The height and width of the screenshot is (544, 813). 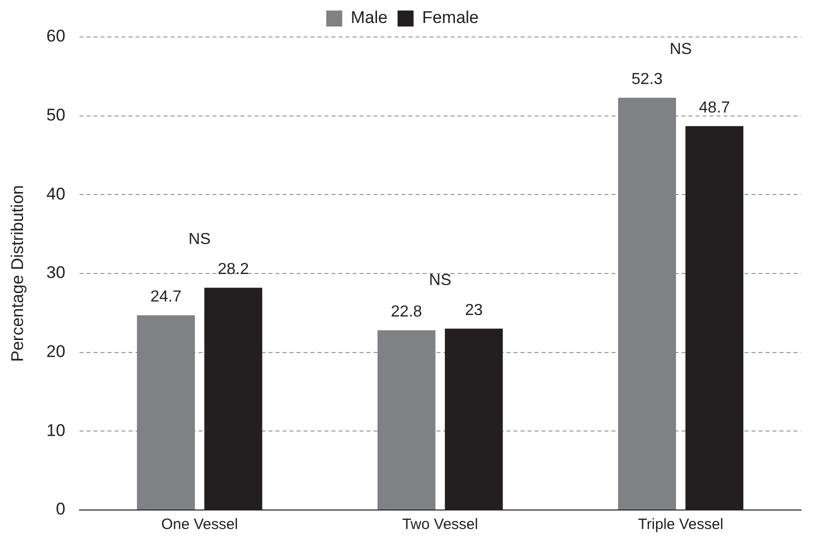 What do you see at coordinates (56, 115) in the screenshot?
I see `y-tick-label: 50` at bounding box center [56, 115].